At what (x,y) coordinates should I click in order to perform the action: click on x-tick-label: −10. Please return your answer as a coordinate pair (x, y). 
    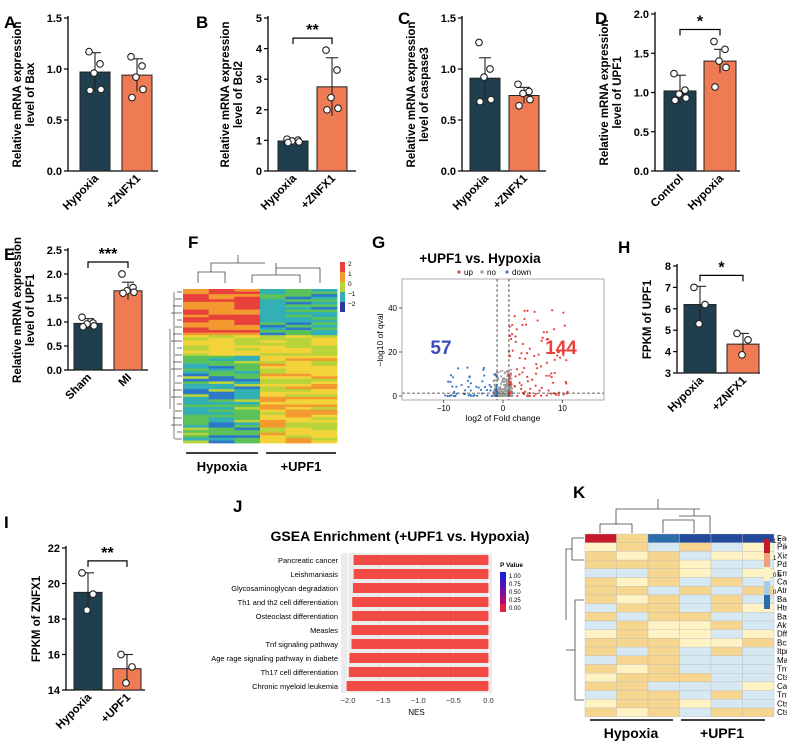
    Looking at the image, I should click on (444, 408).